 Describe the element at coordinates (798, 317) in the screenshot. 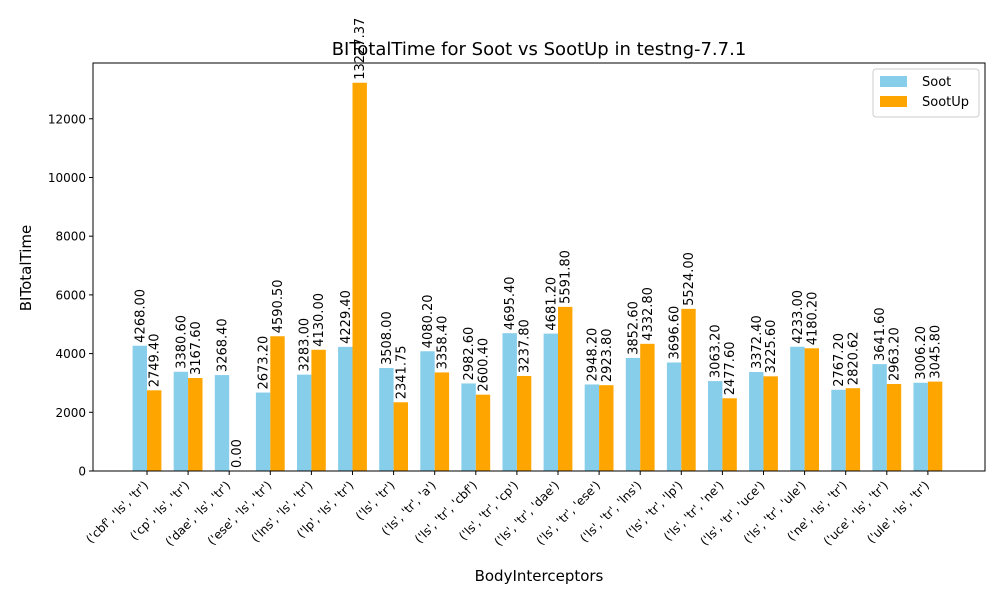

I see `bar-value-label: 4233.00` at that location.